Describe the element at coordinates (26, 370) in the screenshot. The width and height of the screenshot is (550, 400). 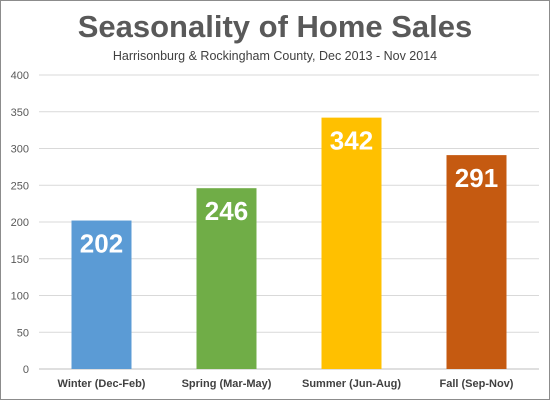
I see `y-tick-label: 0` at that location.